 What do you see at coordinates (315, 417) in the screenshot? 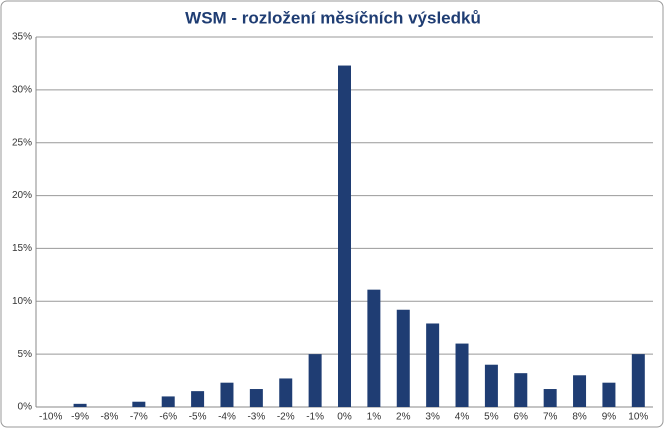
I see `x-tick-label: -1%` at bounding box center [315, 417].